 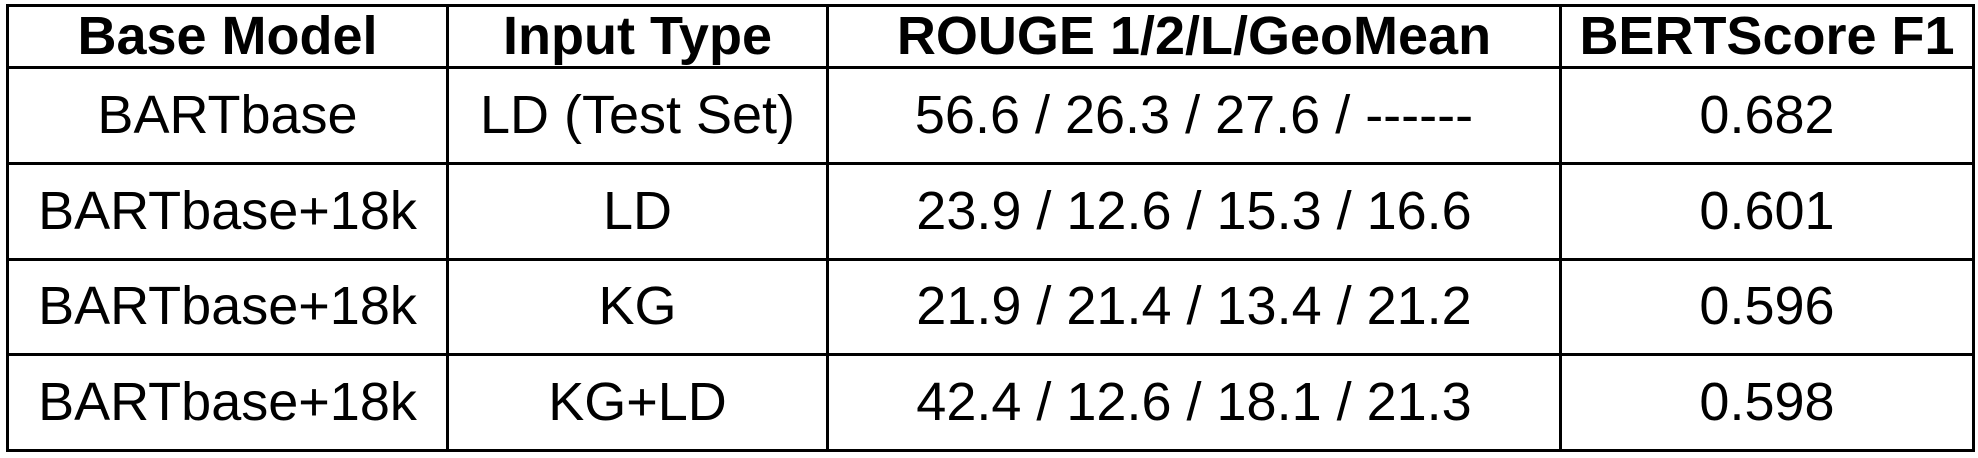 What do you see at coordinates (1767, 211) in the screenshot?
I see `cell-bertscore: 0.601` at bounding box center [1767, 211].